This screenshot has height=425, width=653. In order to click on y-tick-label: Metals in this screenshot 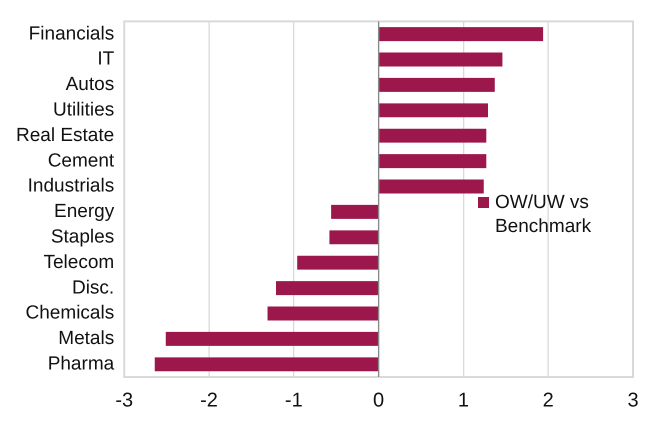, I will do `click(86, 339)`.